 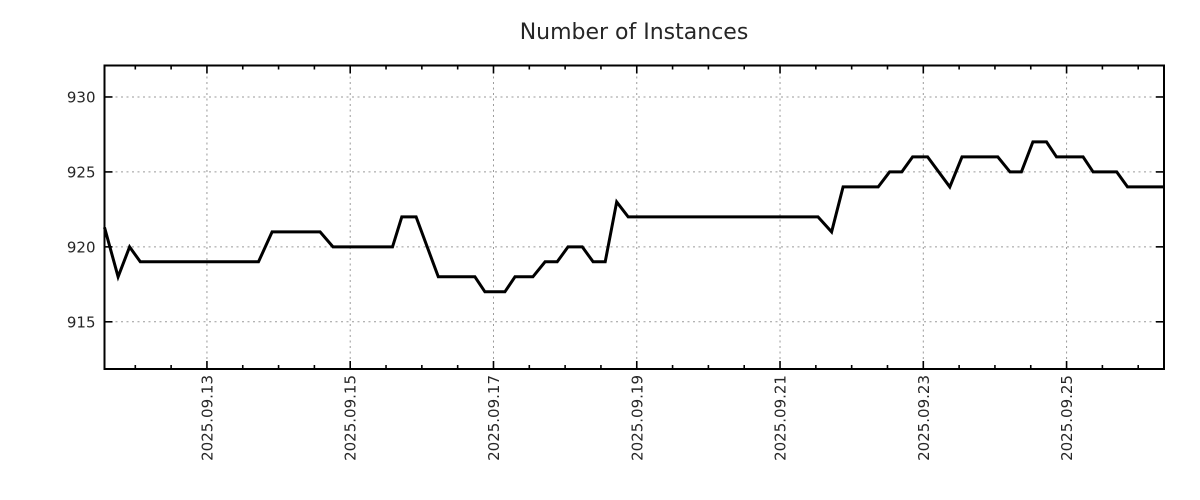 What do you see at coordinates (351, 418) in the screenshot?
I see `x-axis-tick-label: 2025.09.15` at bounding box center [351, 418].